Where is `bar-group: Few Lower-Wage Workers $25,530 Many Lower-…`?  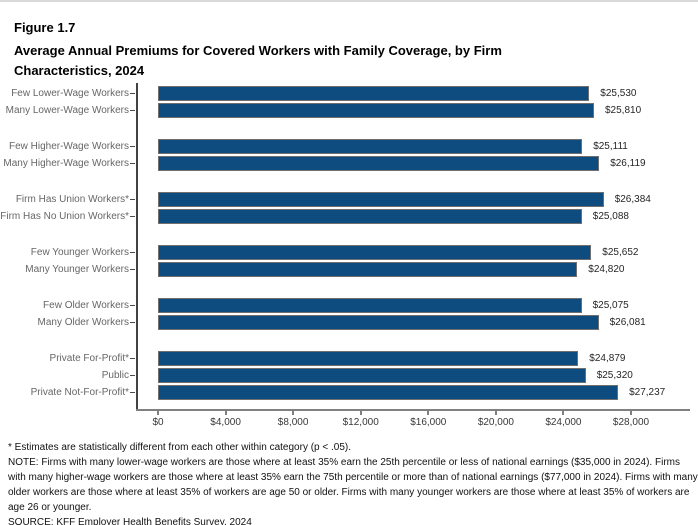
bar-group: Few Lower-Wage Workers $25,530 Many Lower-… is located at coordinates (349, 102).